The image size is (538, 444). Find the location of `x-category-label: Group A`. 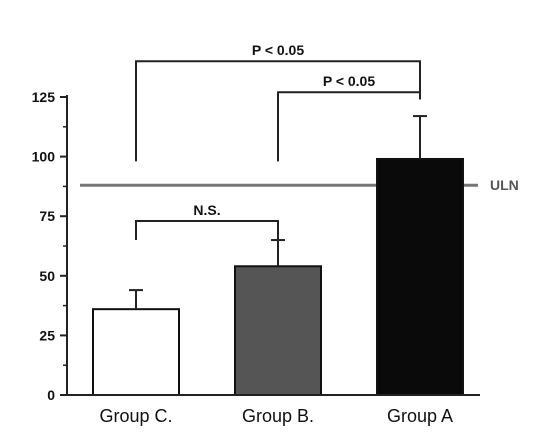

x-category-label: Group A is located at coordinates (420, 416).